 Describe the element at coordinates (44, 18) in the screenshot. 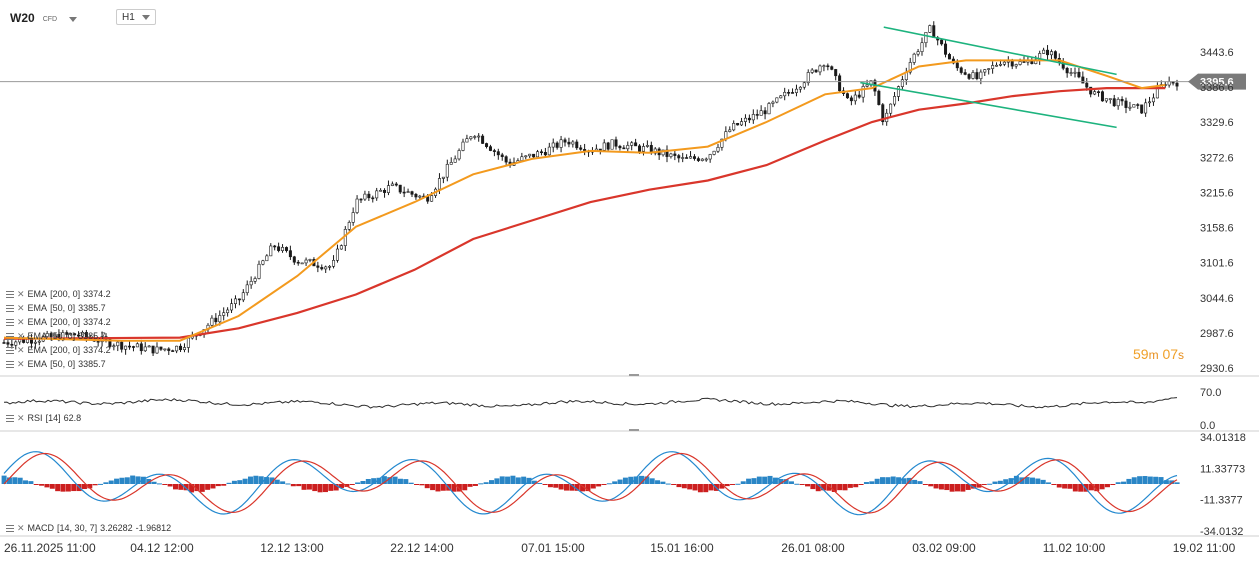

I see `symbol-selector: W20 CFD` at that location.